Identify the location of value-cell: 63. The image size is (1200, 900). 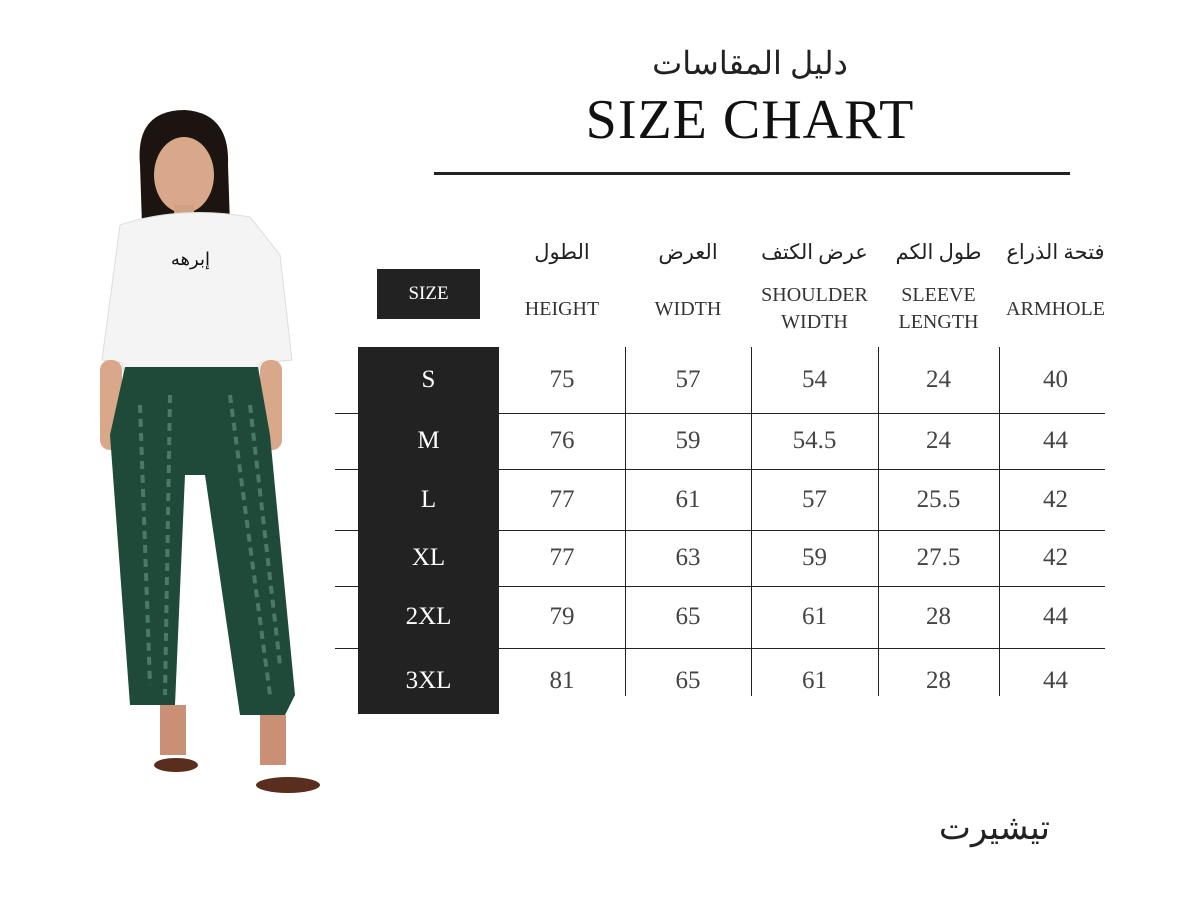
(688, 557).